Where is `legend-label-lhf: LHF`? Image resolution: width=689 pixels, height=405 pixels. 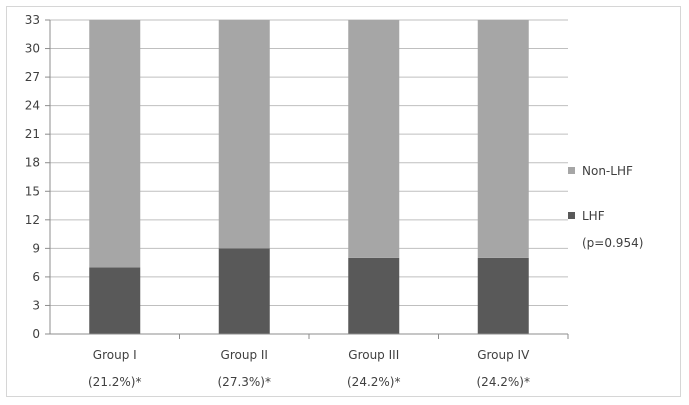 legend-label-lhf: LHF is located at coordinates (593, 216).